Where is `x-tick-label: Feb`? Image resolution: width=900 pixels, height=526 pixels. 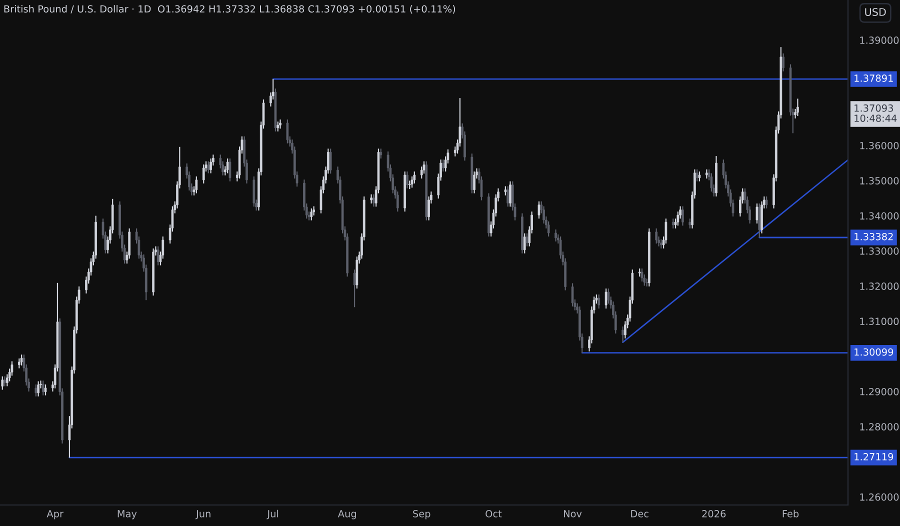 x-tick-label: Feb is located at coordinates (790, 514).